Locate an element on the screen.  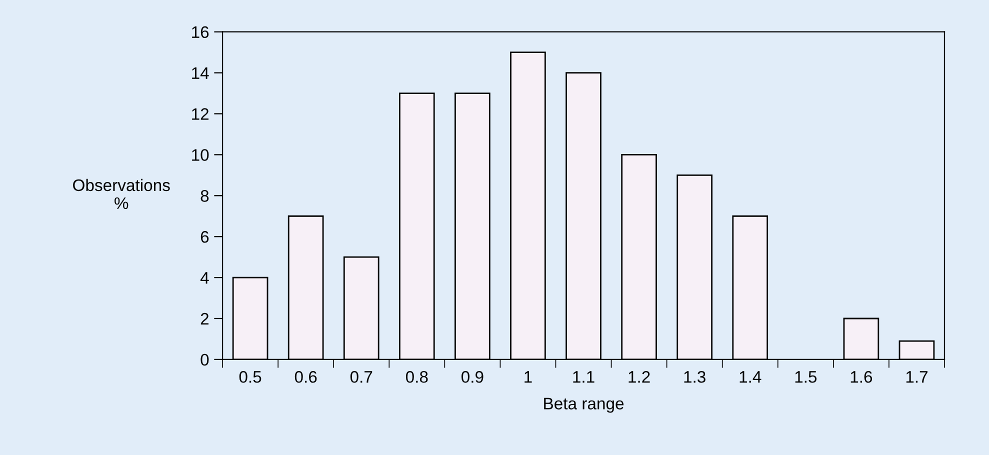
x-tick-label: 1.7 is located at coordinates (917, 377).